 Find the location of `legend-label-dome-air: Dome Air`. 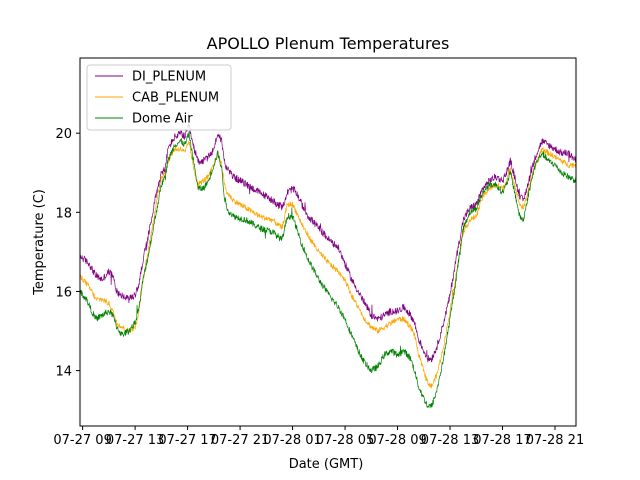

legend-label-dome-air: Dome Air is located at coordinates (162, 119).